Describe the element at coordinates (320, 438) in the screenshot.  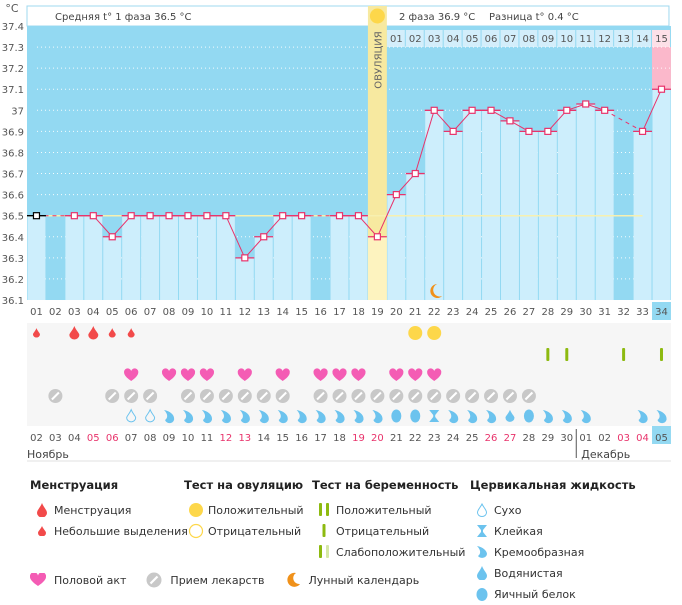
I see `date-label: 17` at that location.